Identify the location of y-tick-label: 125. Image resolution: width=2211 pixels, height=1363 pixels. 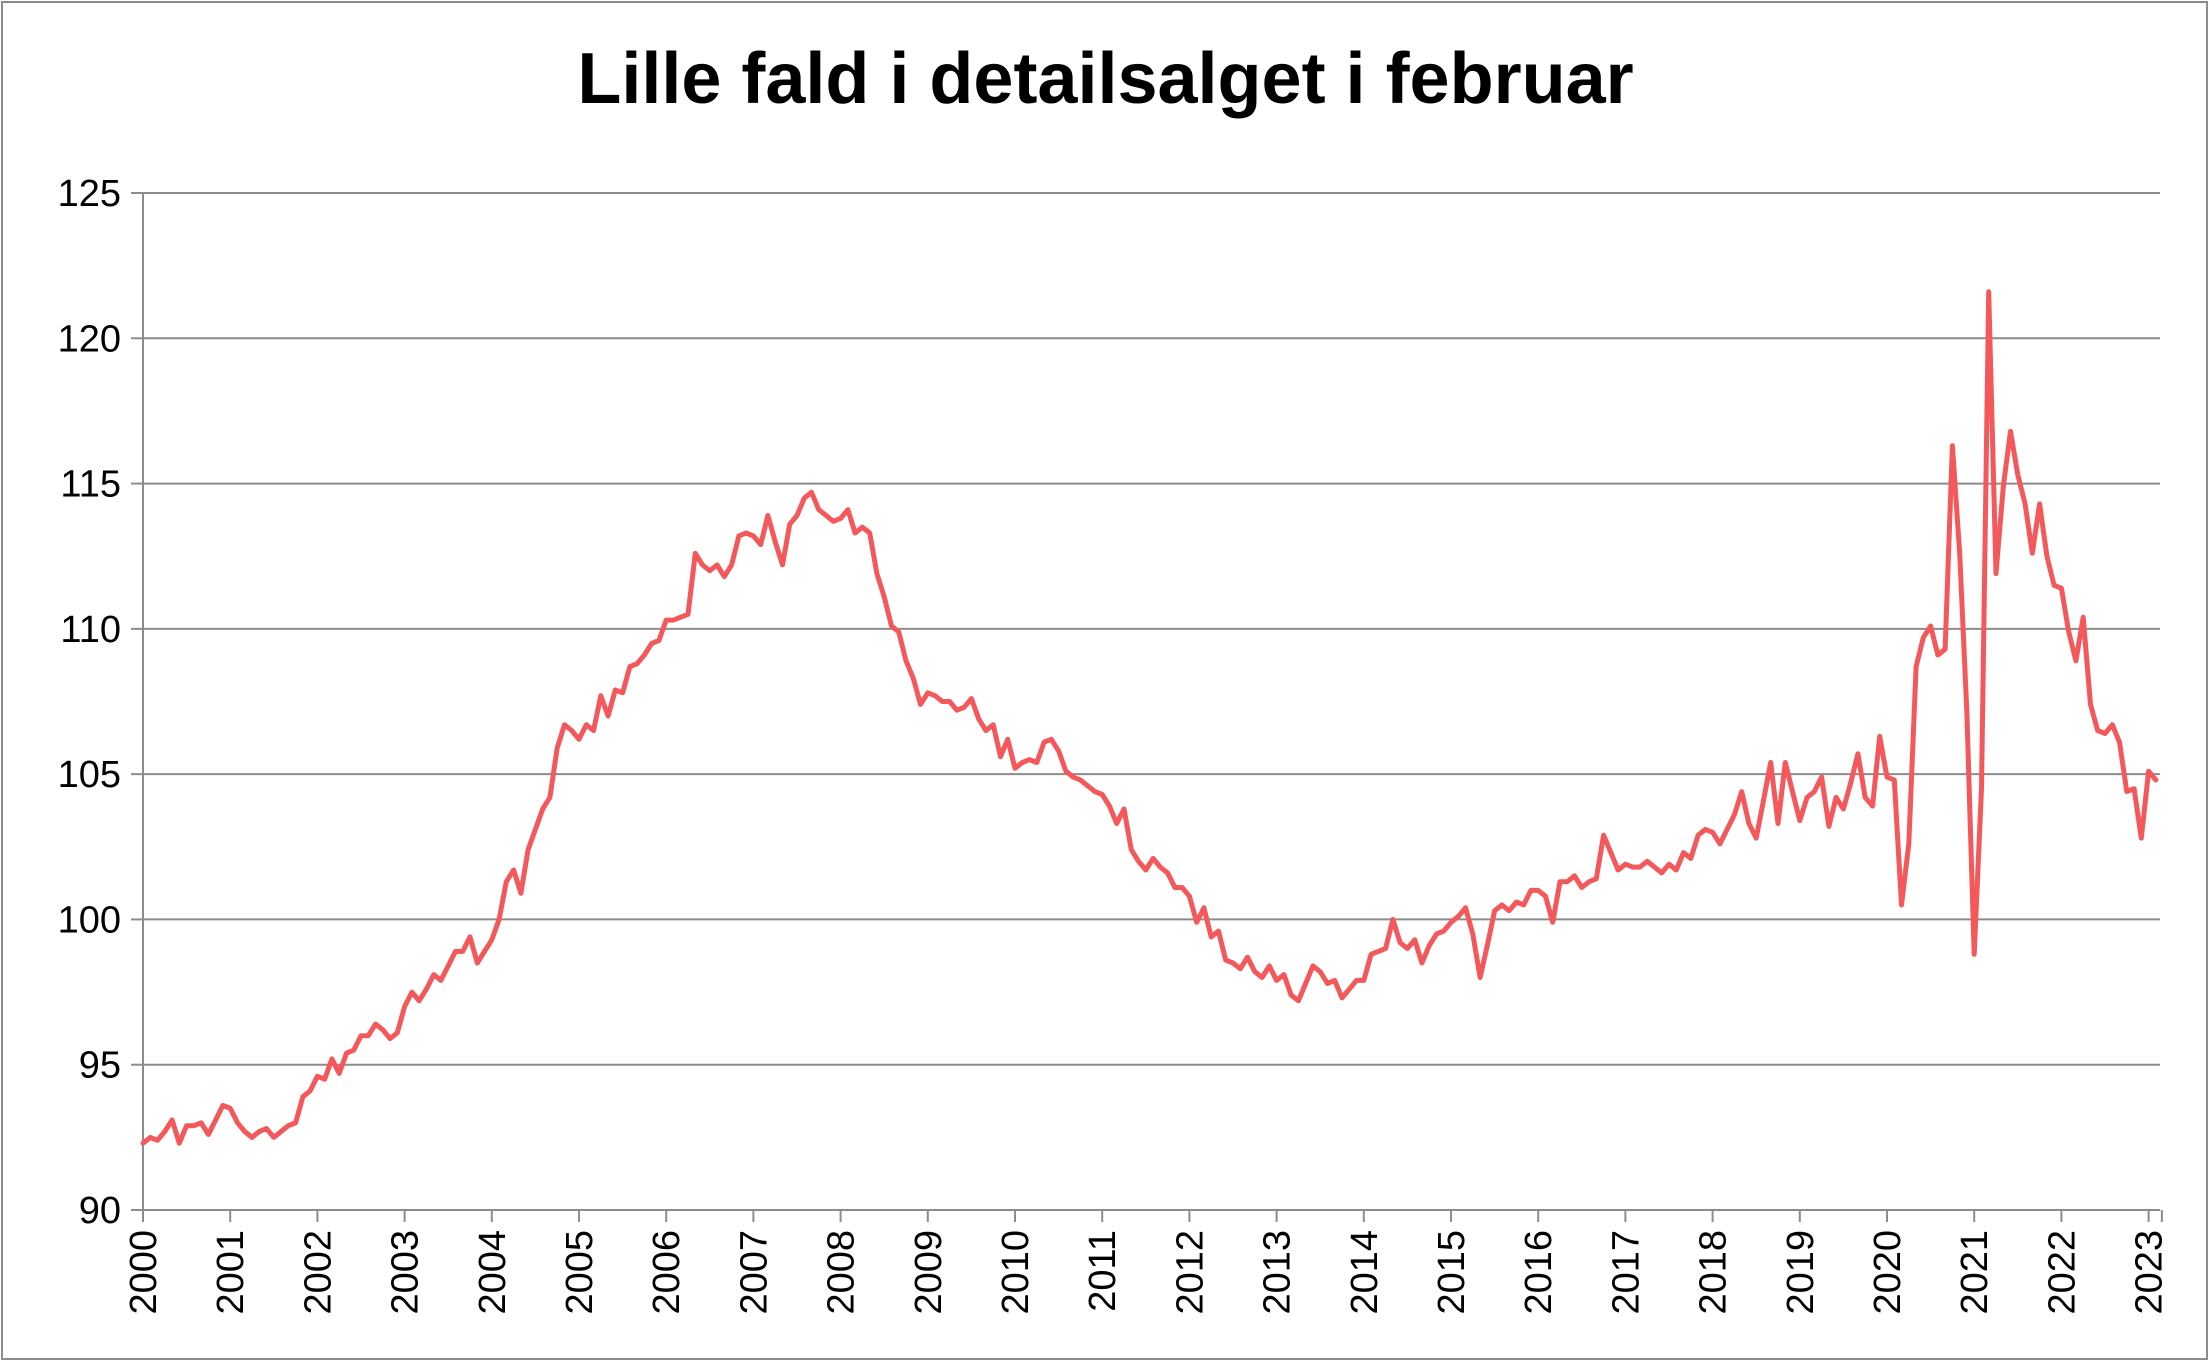
(89, 194).